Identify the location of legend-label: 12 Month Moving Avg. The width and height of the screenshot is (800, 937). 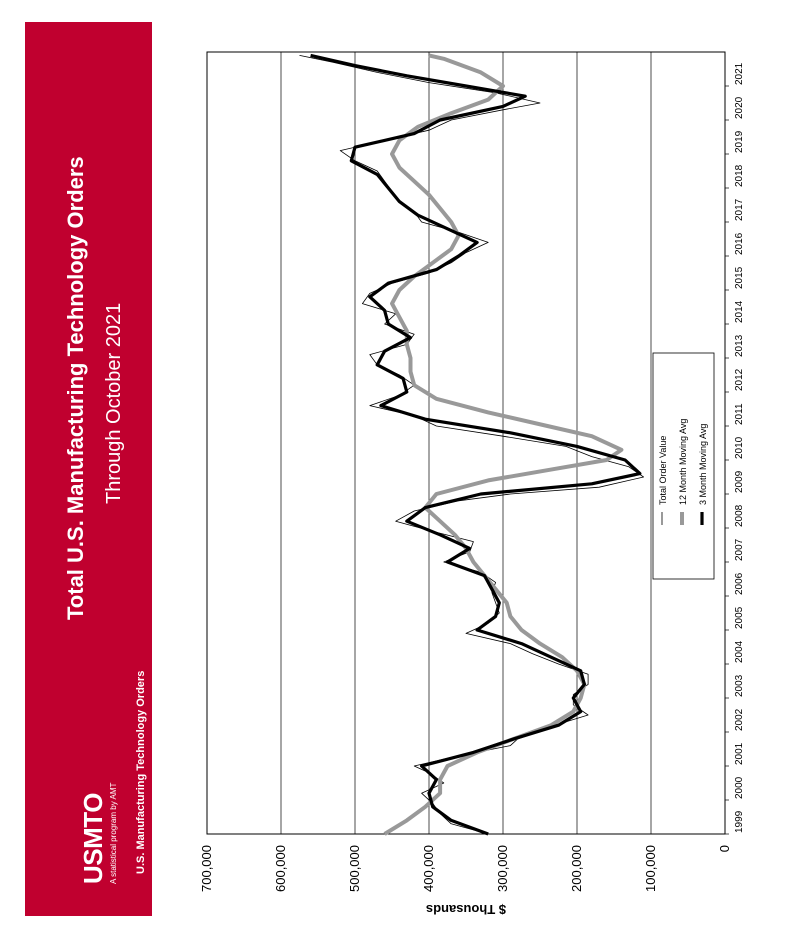
(683, 462).